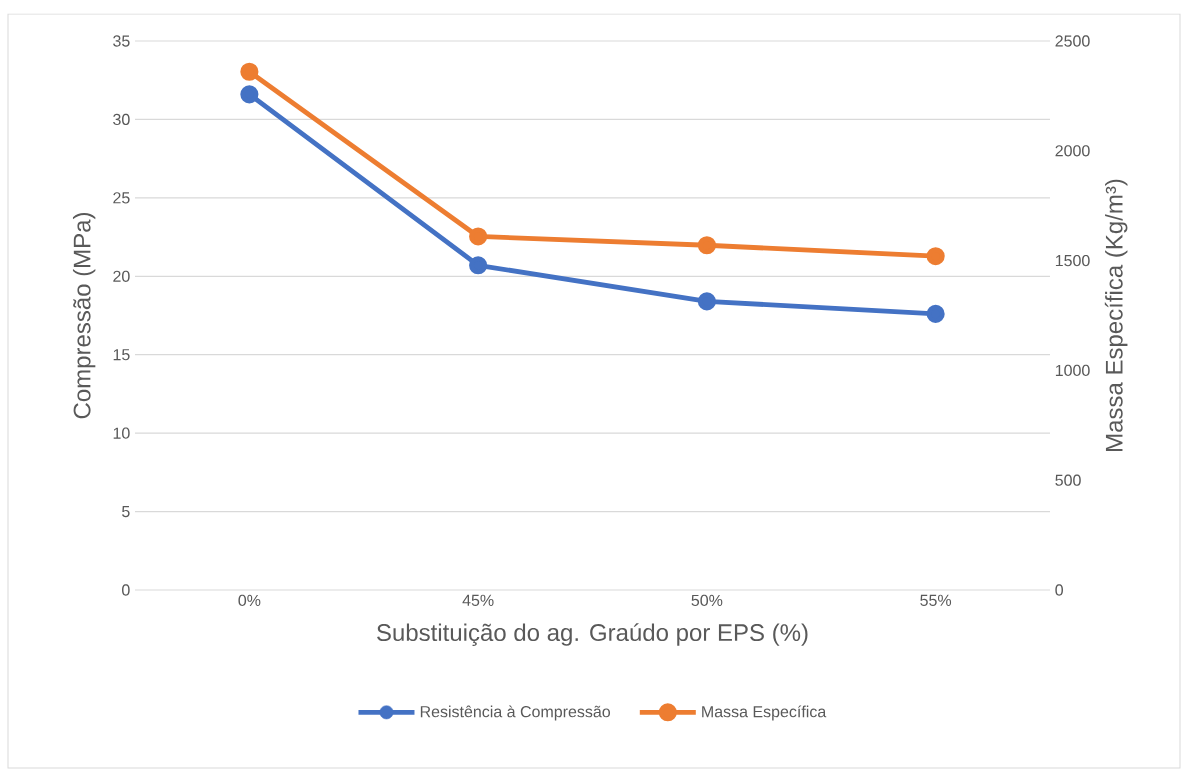 The width and height of the screenshot is (1189, 769). What do you see at coordinates (764, 713) in the screenshot?
I see `legend-label: Massa Específica` at bounding box center [764, 713].